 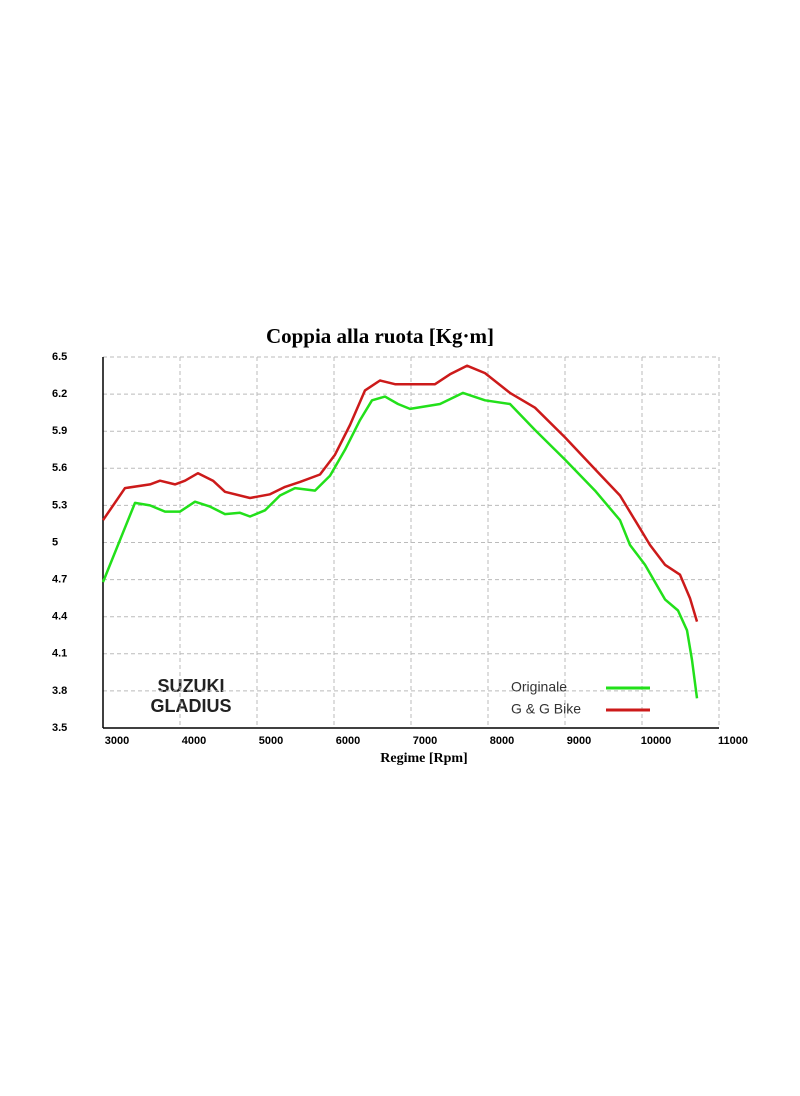 I want to click on y-tick-label: 4.4, so click(x=60, y=617).